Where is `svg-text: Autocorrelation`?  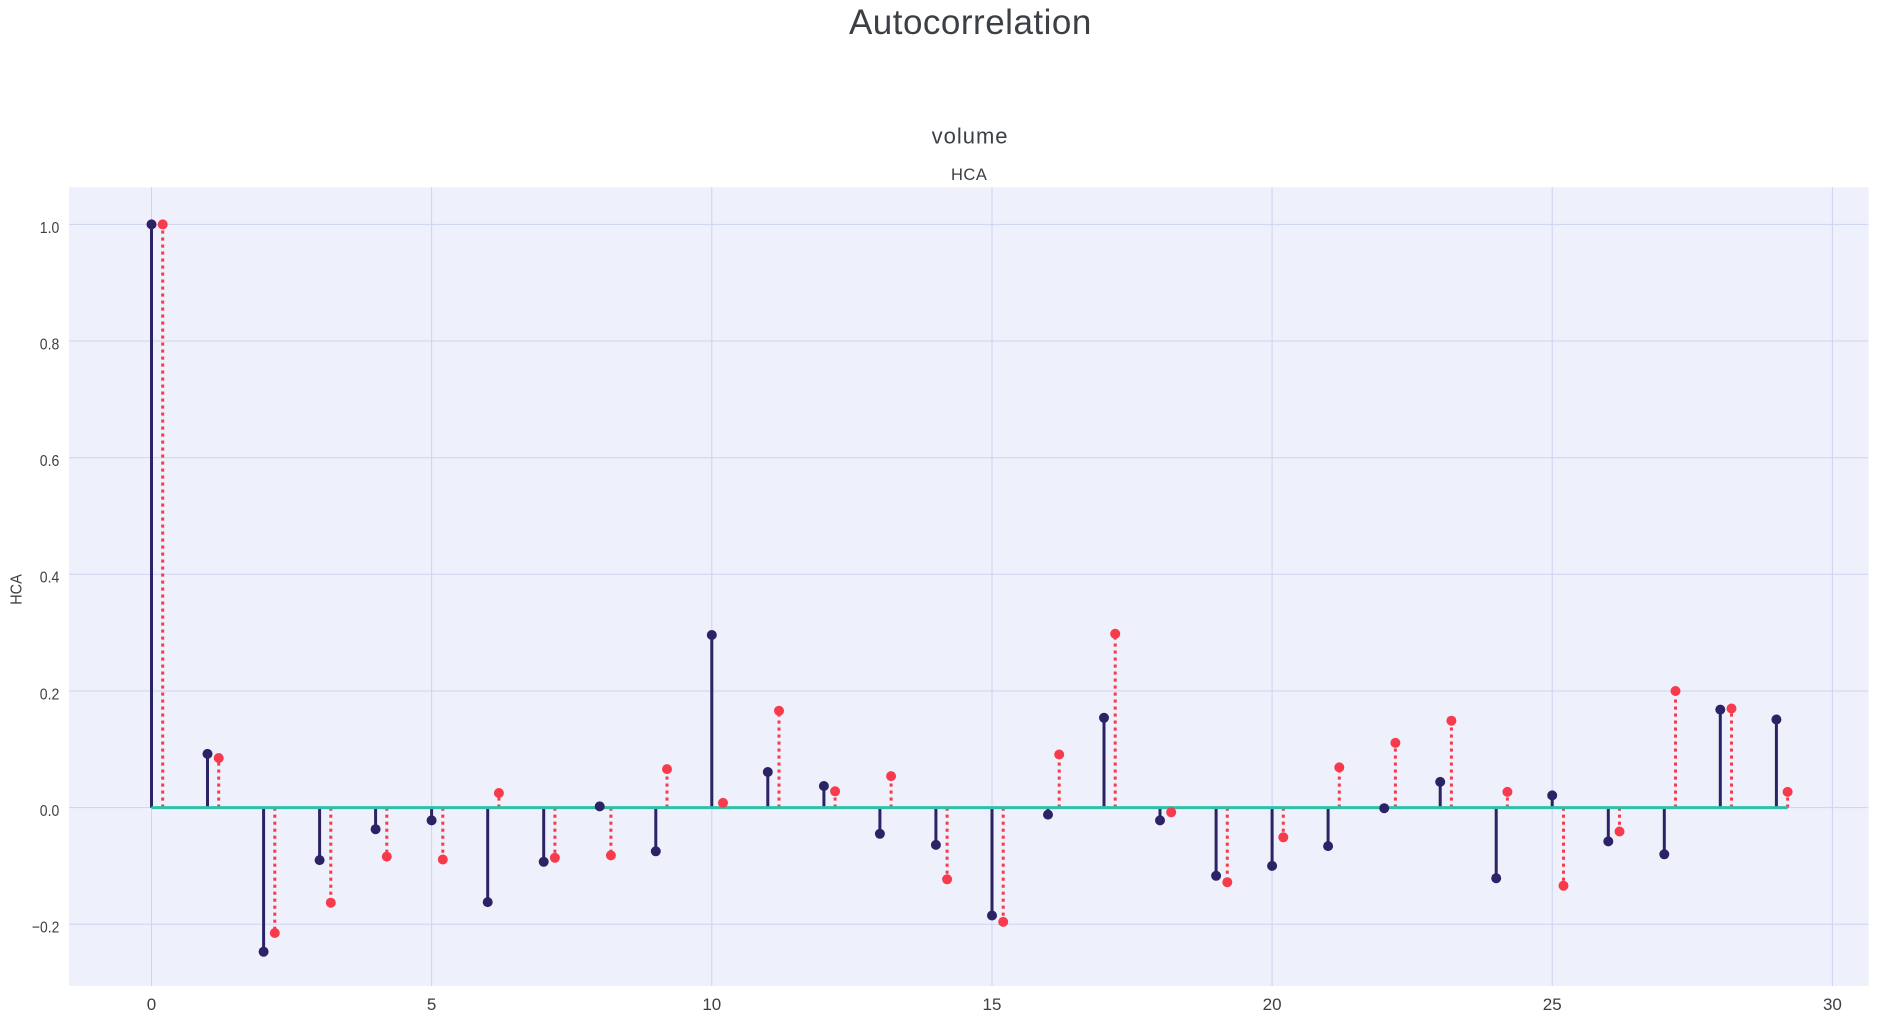 svg-text: Autocorrelation is located at coordinates (970, 22).